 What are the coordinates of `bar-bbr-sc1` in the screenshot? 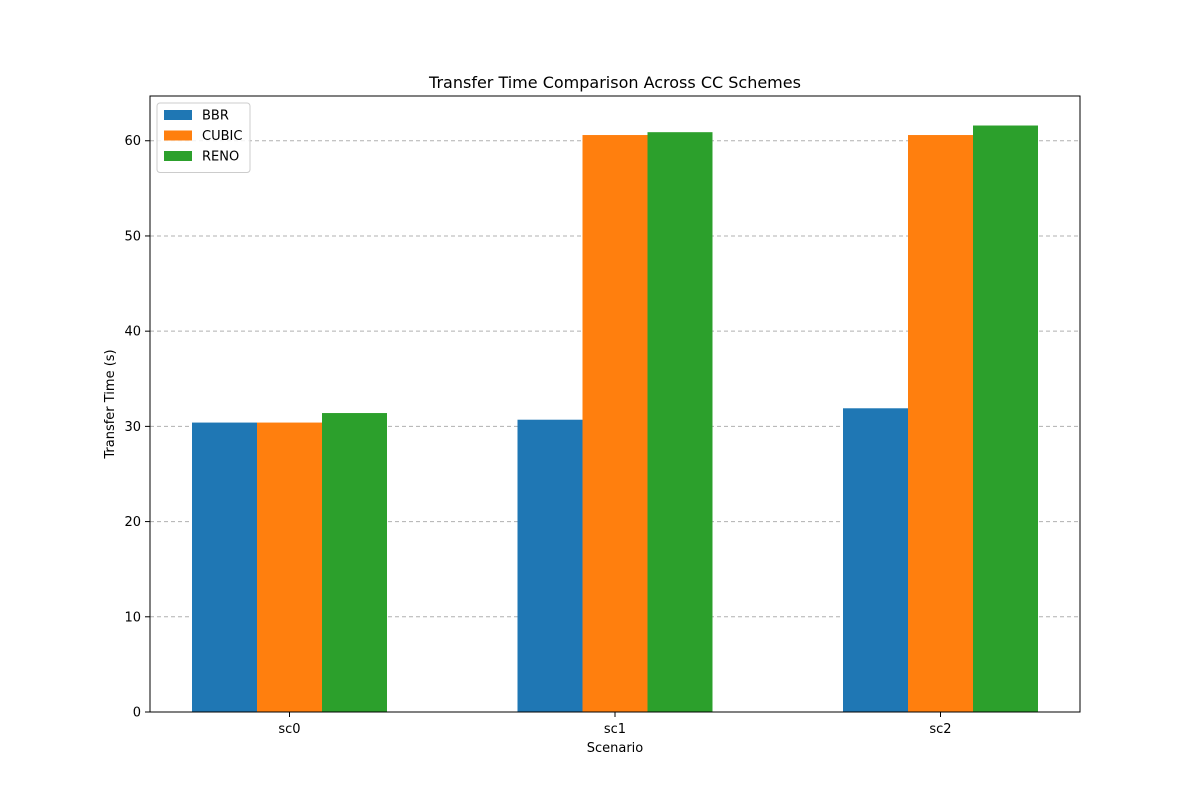 It's located at (550, 565).